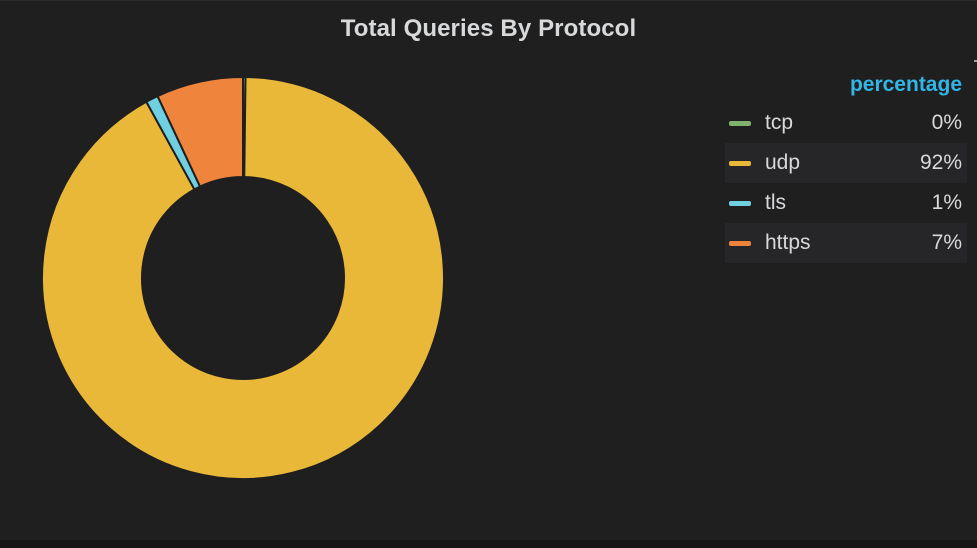 Image resolution: width=977 pixels, height=548 pixels. What do you see at coordinates (779, 122) in the screenshot?
I see `legend-label-tcp: tcp` at bounding box center [779, 122].